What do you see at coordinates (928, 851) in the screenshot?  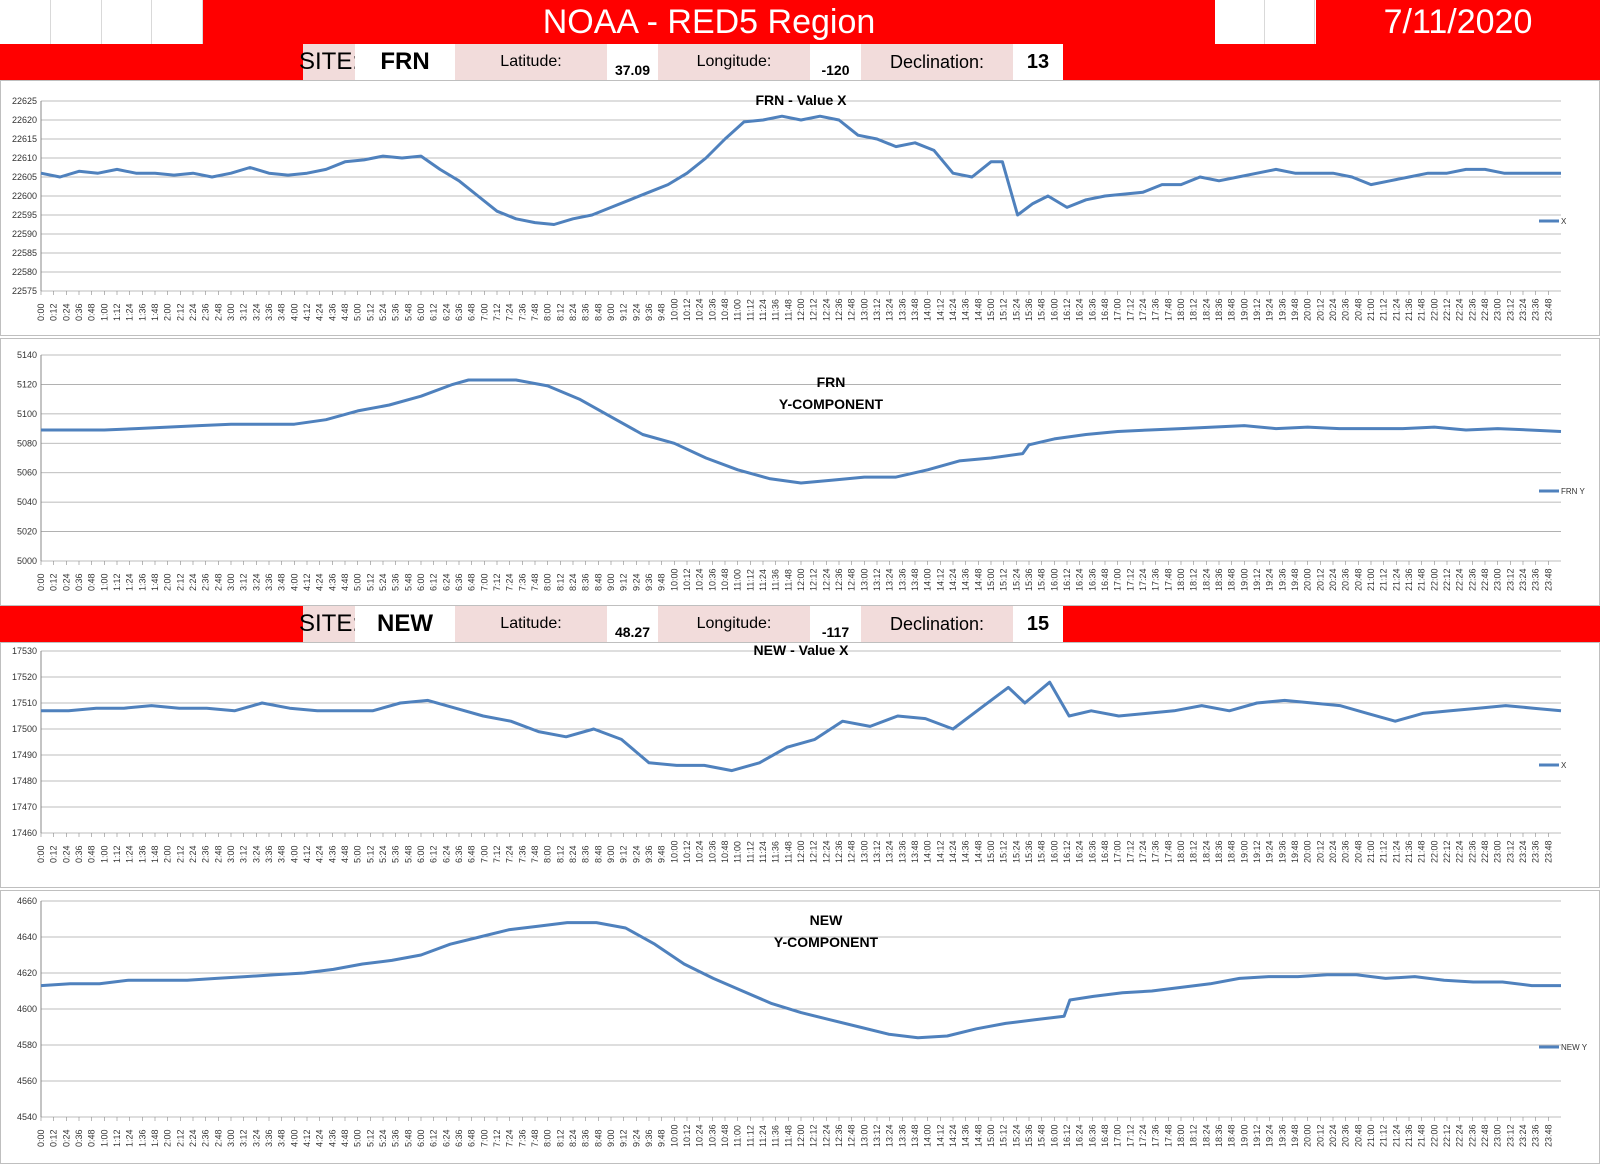 I see `x-tick-label: 14:00` at bounding box center [928, 851].